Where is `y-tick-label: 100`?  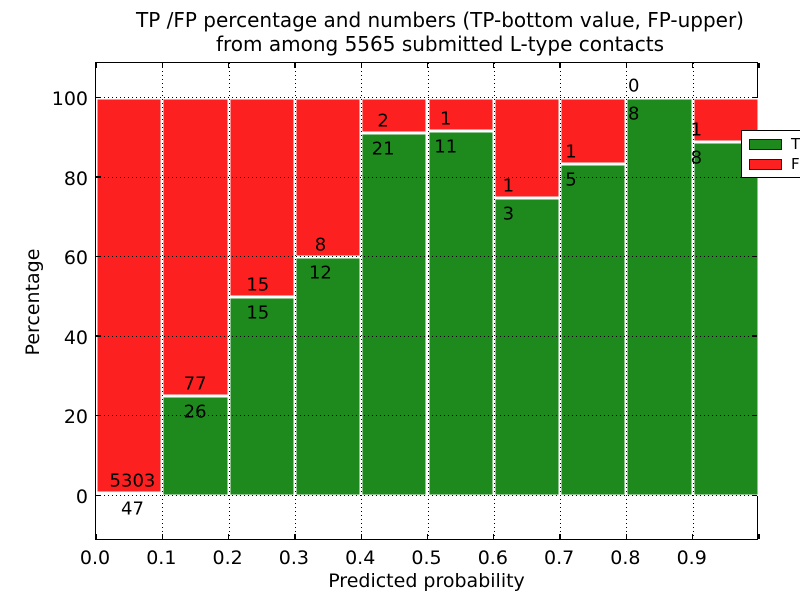
y-tick-label: 100 is located at coordinates (69, 99).